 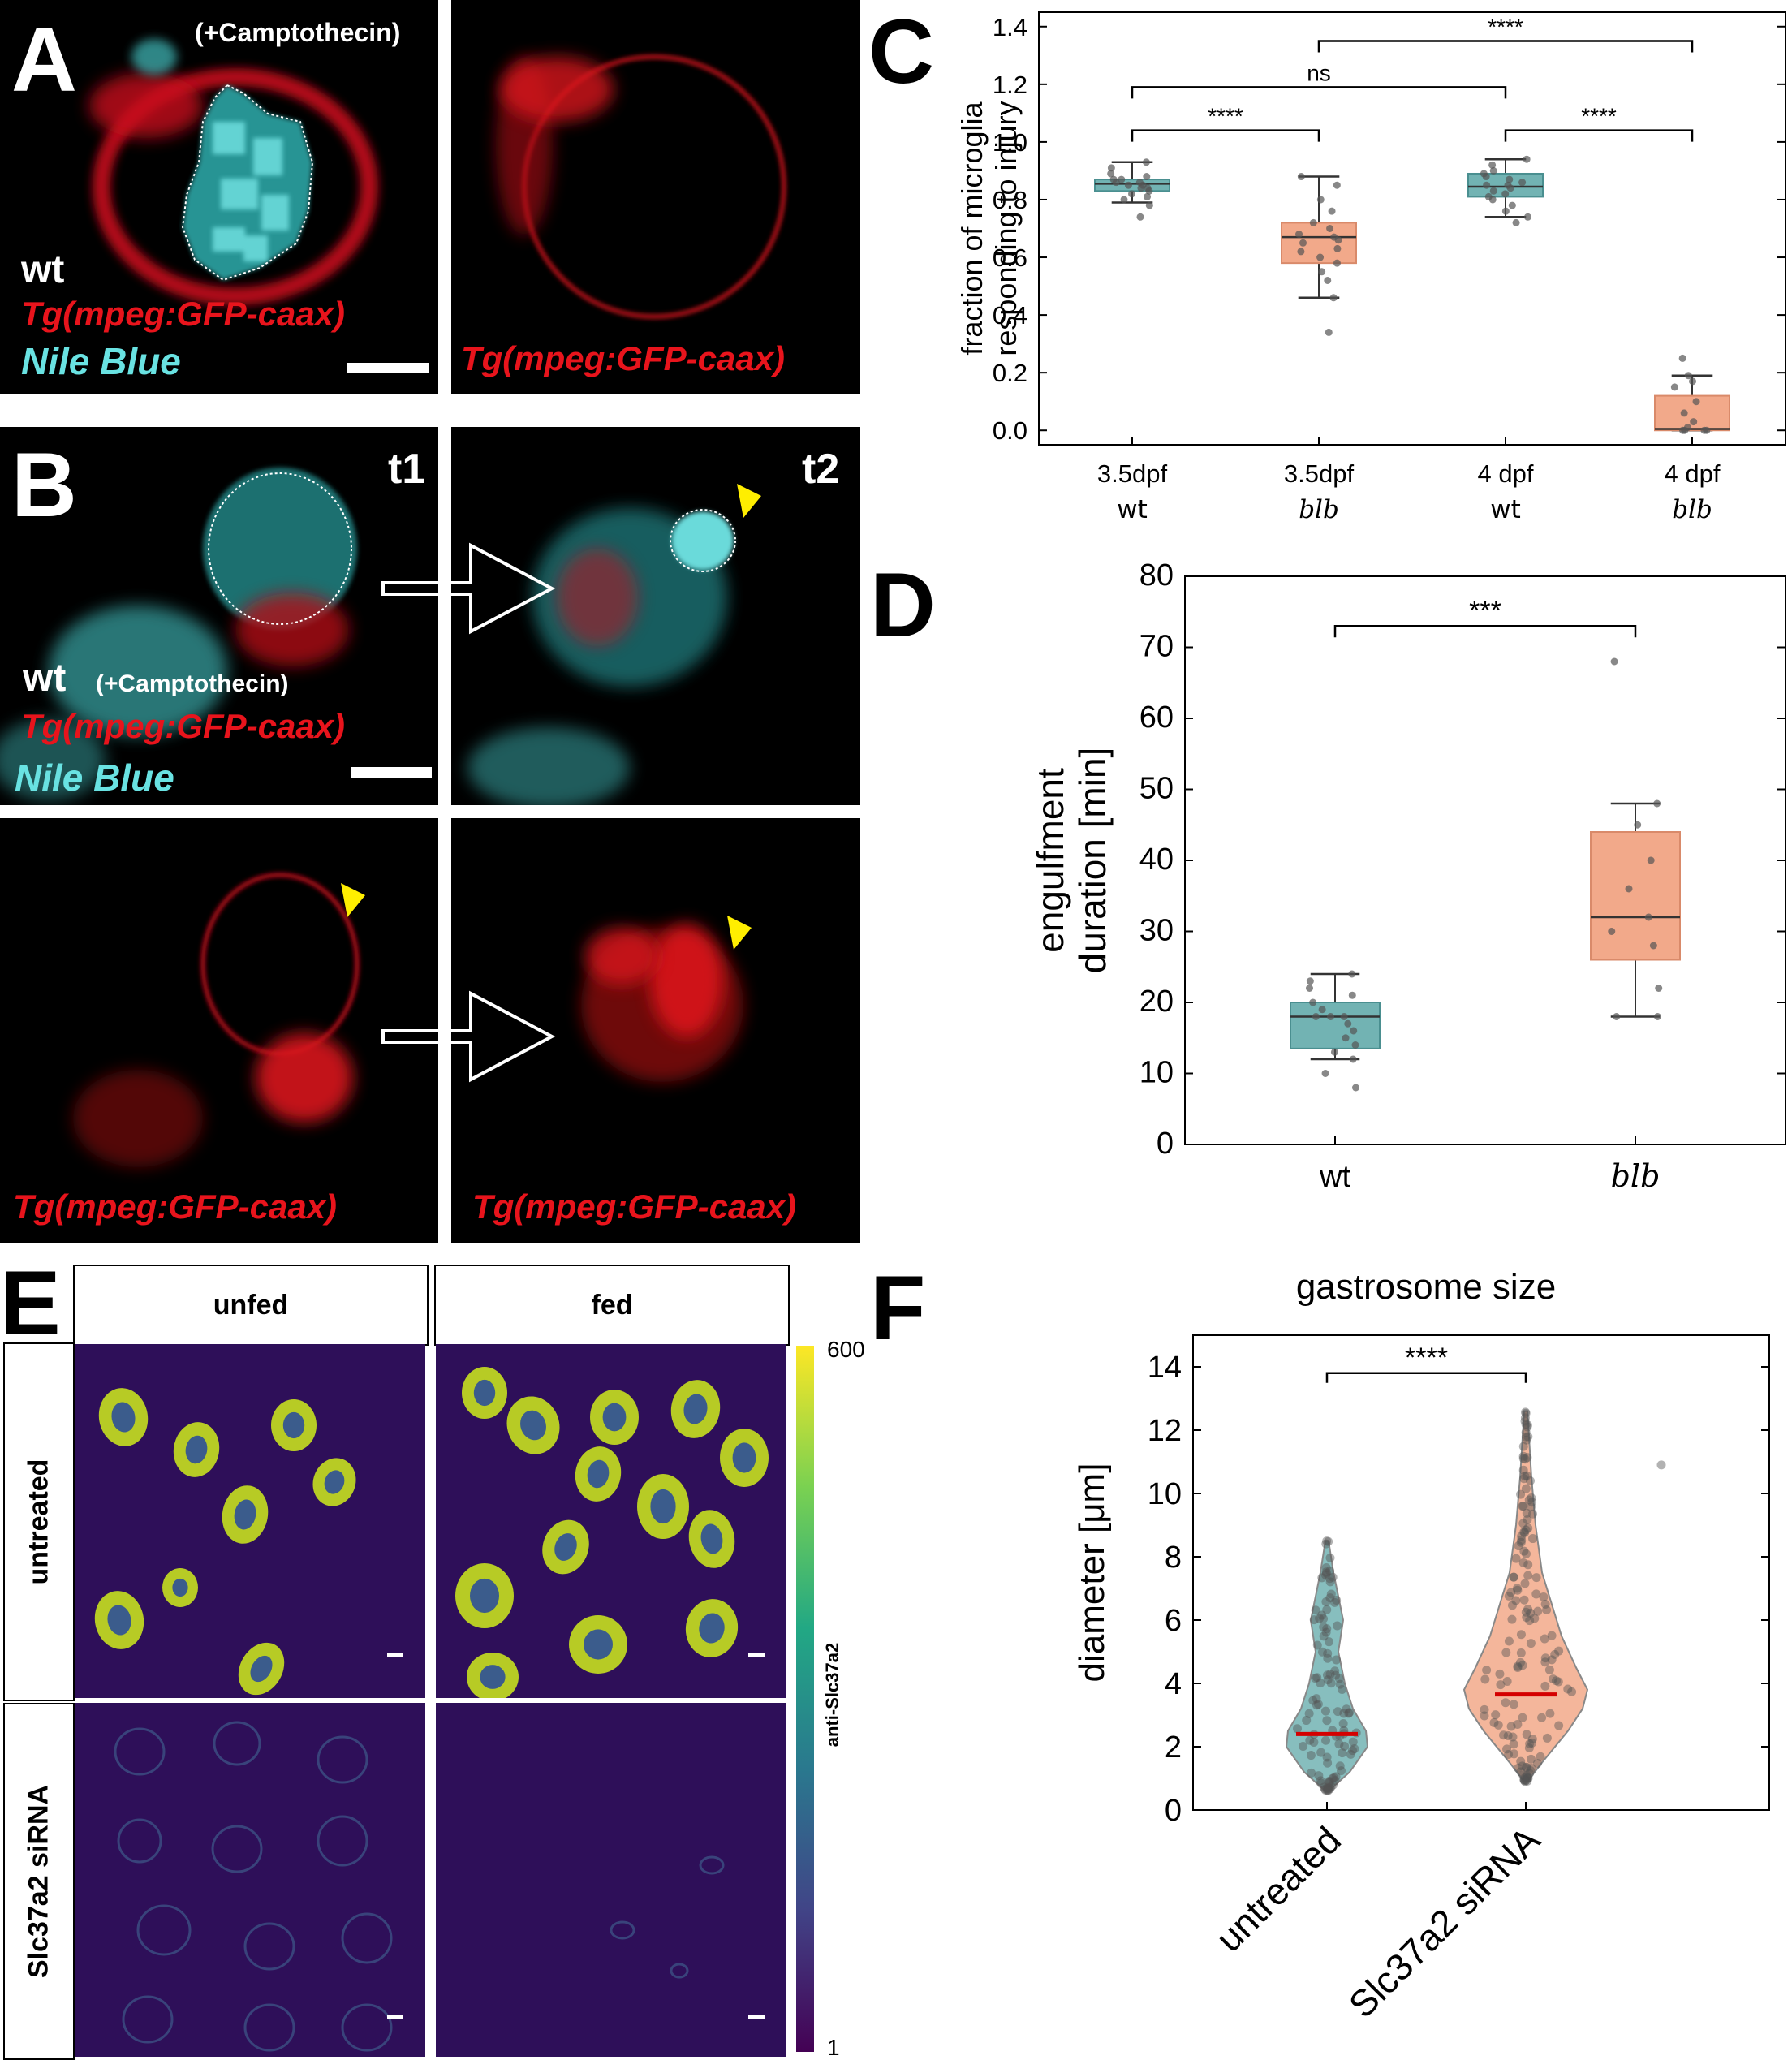 What do you see at coordinates (635, 1206) in the screenshot?
I see `channel-red-label: Tg(mpeg:GFP-caax)` at bounding box center [635, 1206].